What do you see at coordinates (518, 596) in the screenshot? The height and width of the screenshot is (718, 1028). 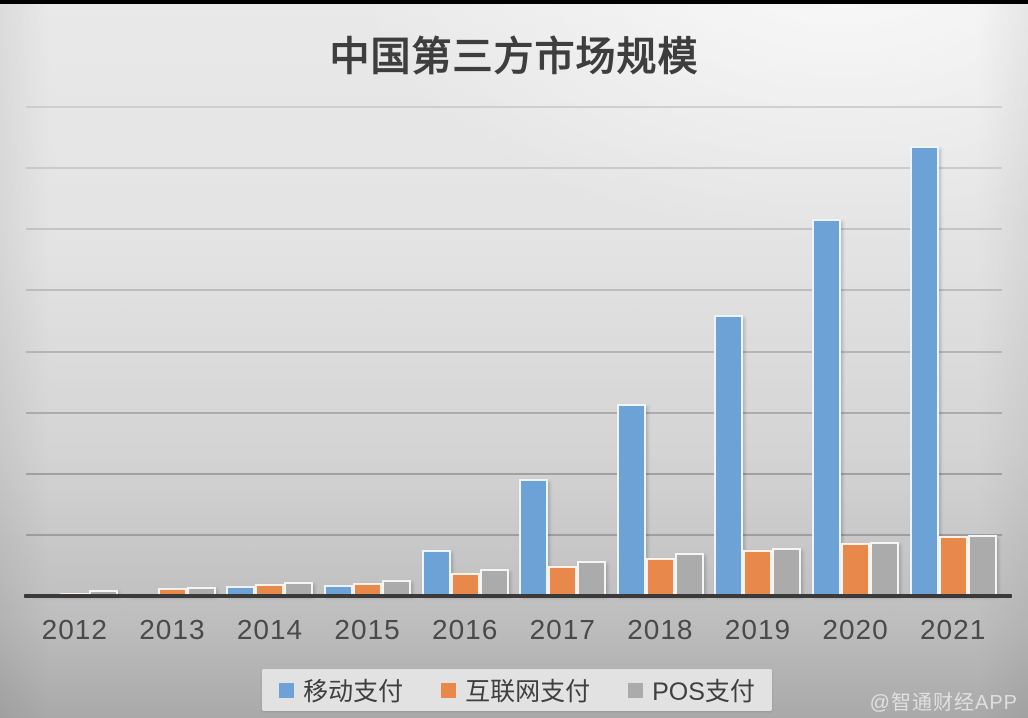 I see `x-axis-line` at bounding box center [518, 596].